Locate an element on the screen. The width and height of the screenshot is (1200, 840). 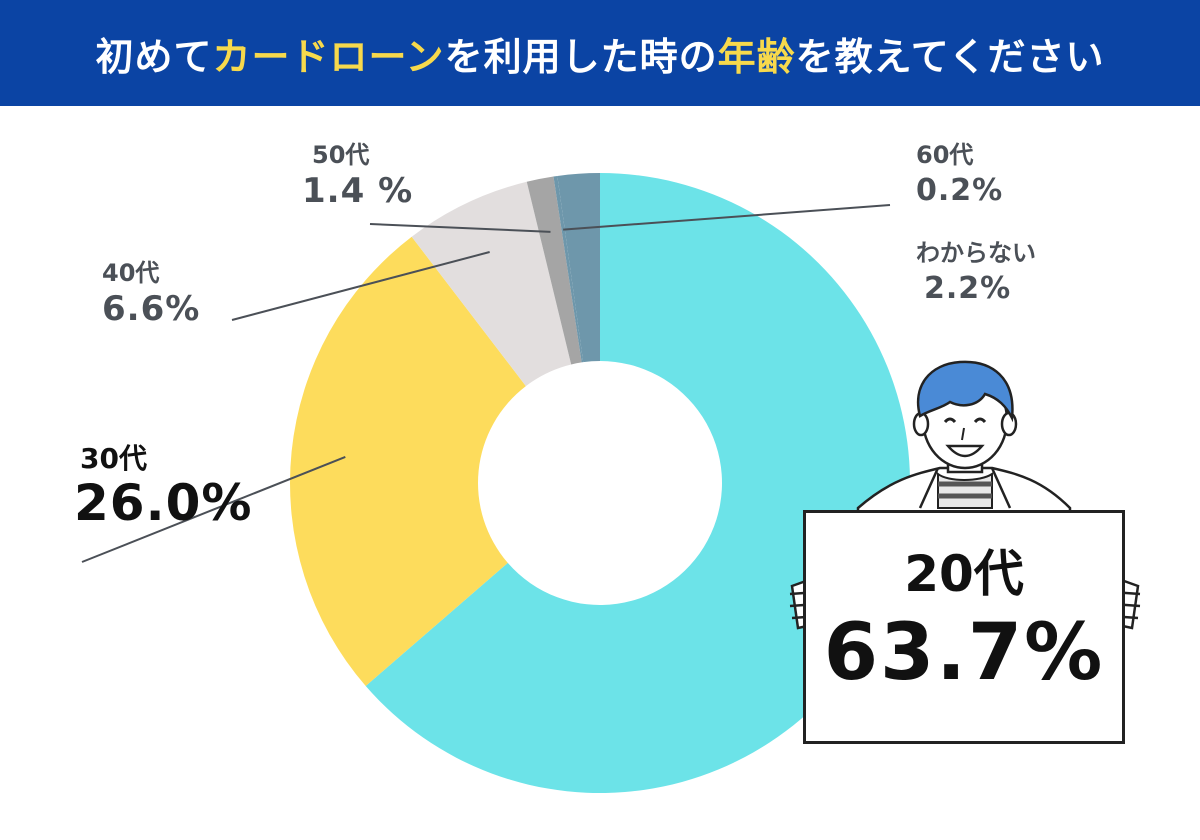
slice-60s is located at coordinates (568, 269).